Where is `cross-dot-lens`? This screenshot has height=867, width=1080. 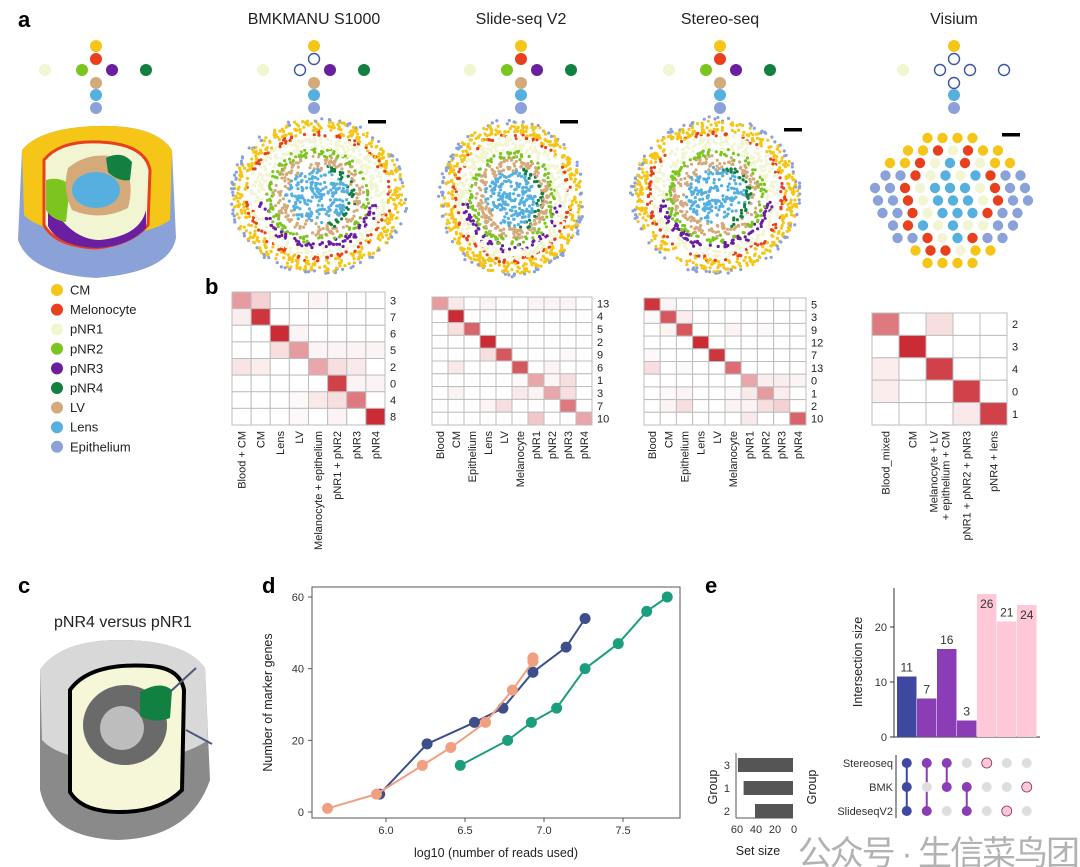 cross-dot-lens is located at coordinates (521, 95).